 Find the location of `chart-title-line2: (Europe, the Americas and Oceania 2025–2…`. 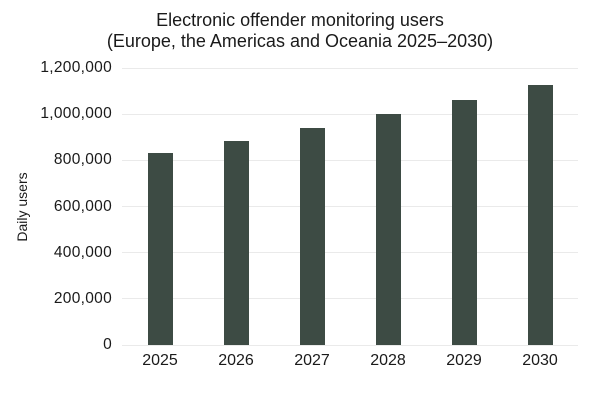

chart-title-line2: (Europe, the Americas and Oceania 2025–2… is located at coordinates (300, 41).